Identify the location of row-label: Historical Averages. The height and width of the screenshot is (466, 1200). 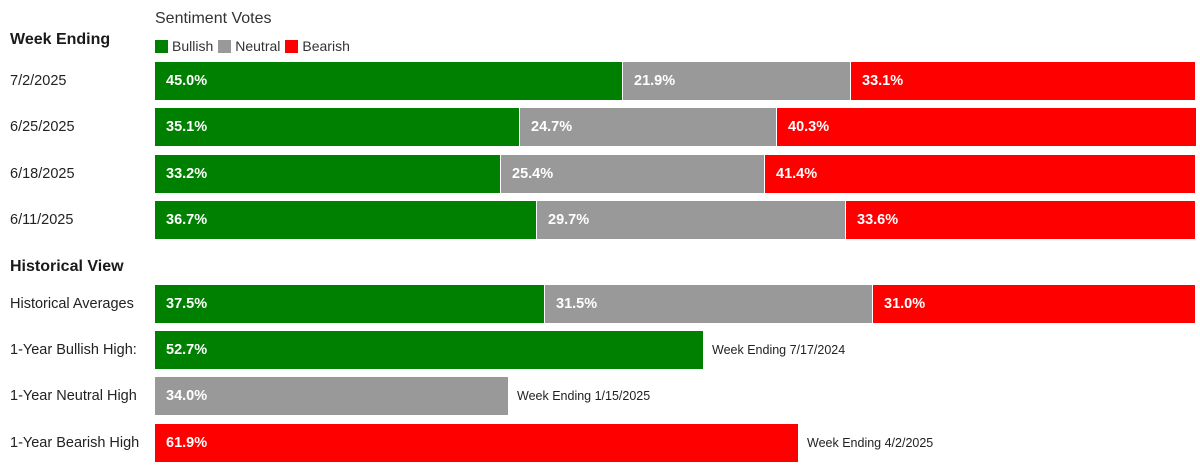
(72, 304).